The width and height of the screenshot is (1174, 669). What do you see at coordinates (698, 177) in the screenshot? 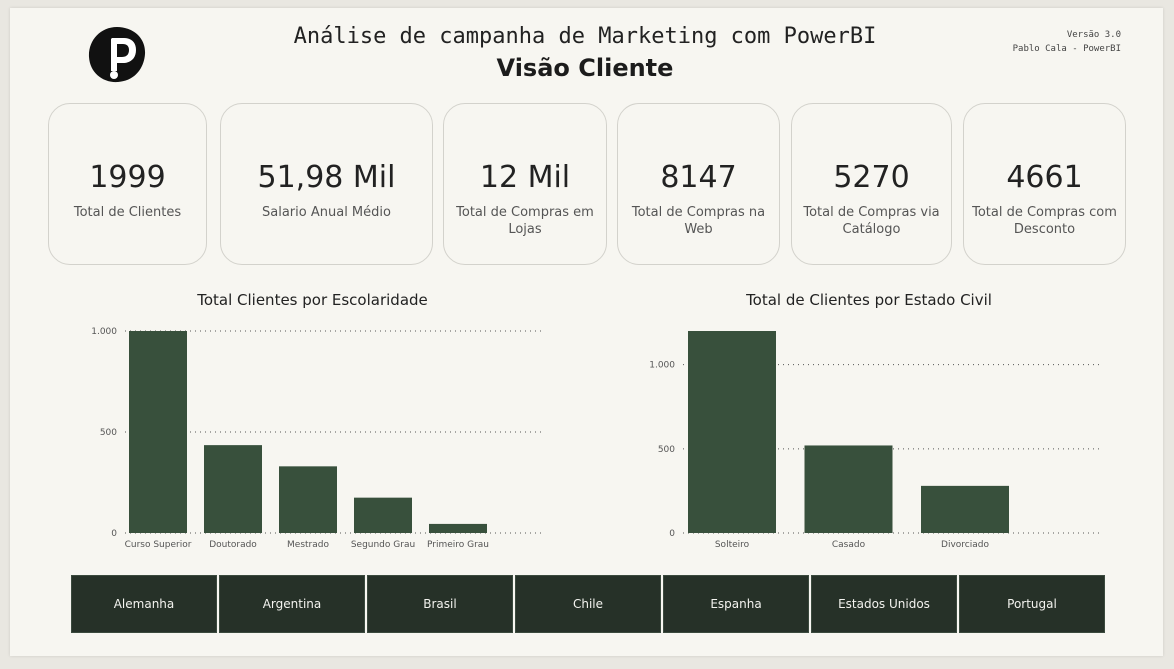
I see `kpi-value: 8147` at bounding box center [698, 177].